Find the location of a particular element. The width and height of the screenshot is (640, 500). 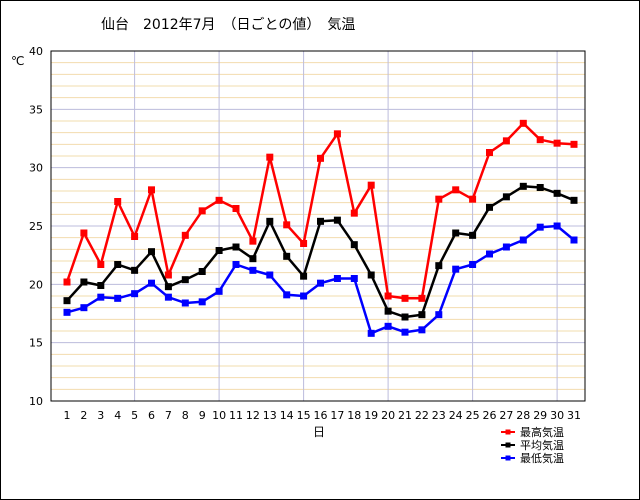

x-tick-label: 16 is located at coordinates (321, 415).